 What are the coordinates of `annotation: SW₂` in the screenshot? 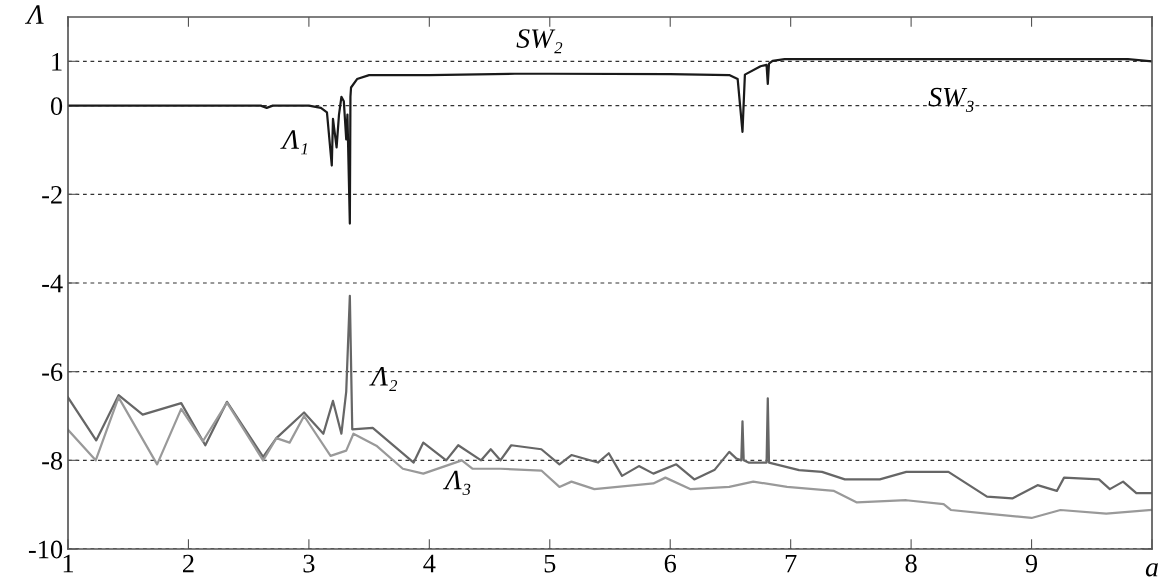 It's located at (539, 41).